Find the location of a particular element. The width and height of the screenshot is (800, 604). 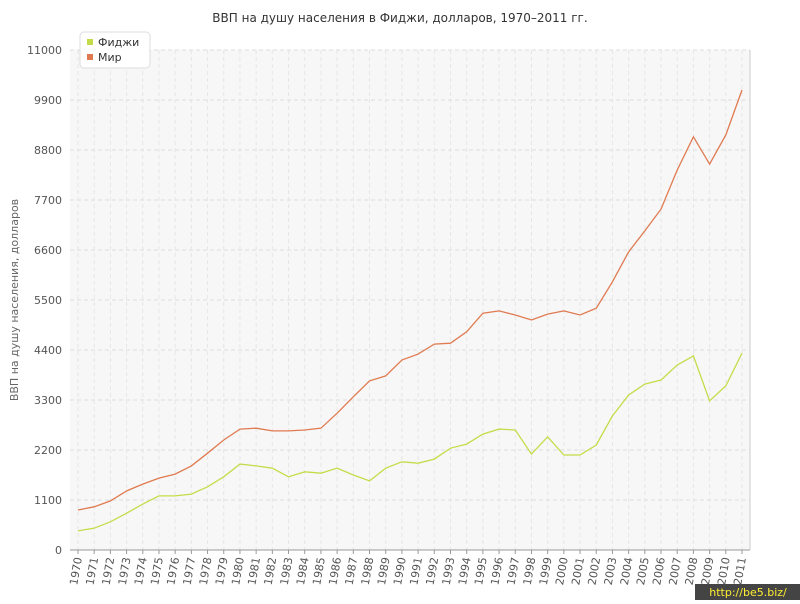

x-tick-label: 1989 is located at coordinates (384, 571).